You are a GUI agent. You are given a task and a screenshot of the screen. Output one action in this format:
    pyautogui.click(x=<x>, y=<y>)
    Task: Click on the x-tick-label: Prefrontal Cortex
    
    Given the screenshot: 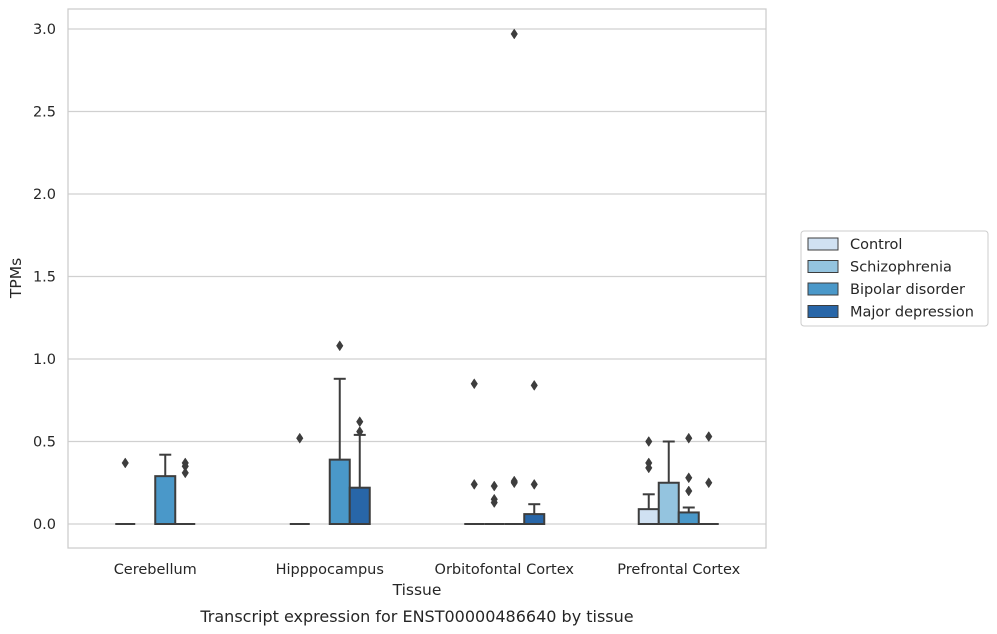 What is the action you would take?
    pyautogui.click(x=678, y=570)
    